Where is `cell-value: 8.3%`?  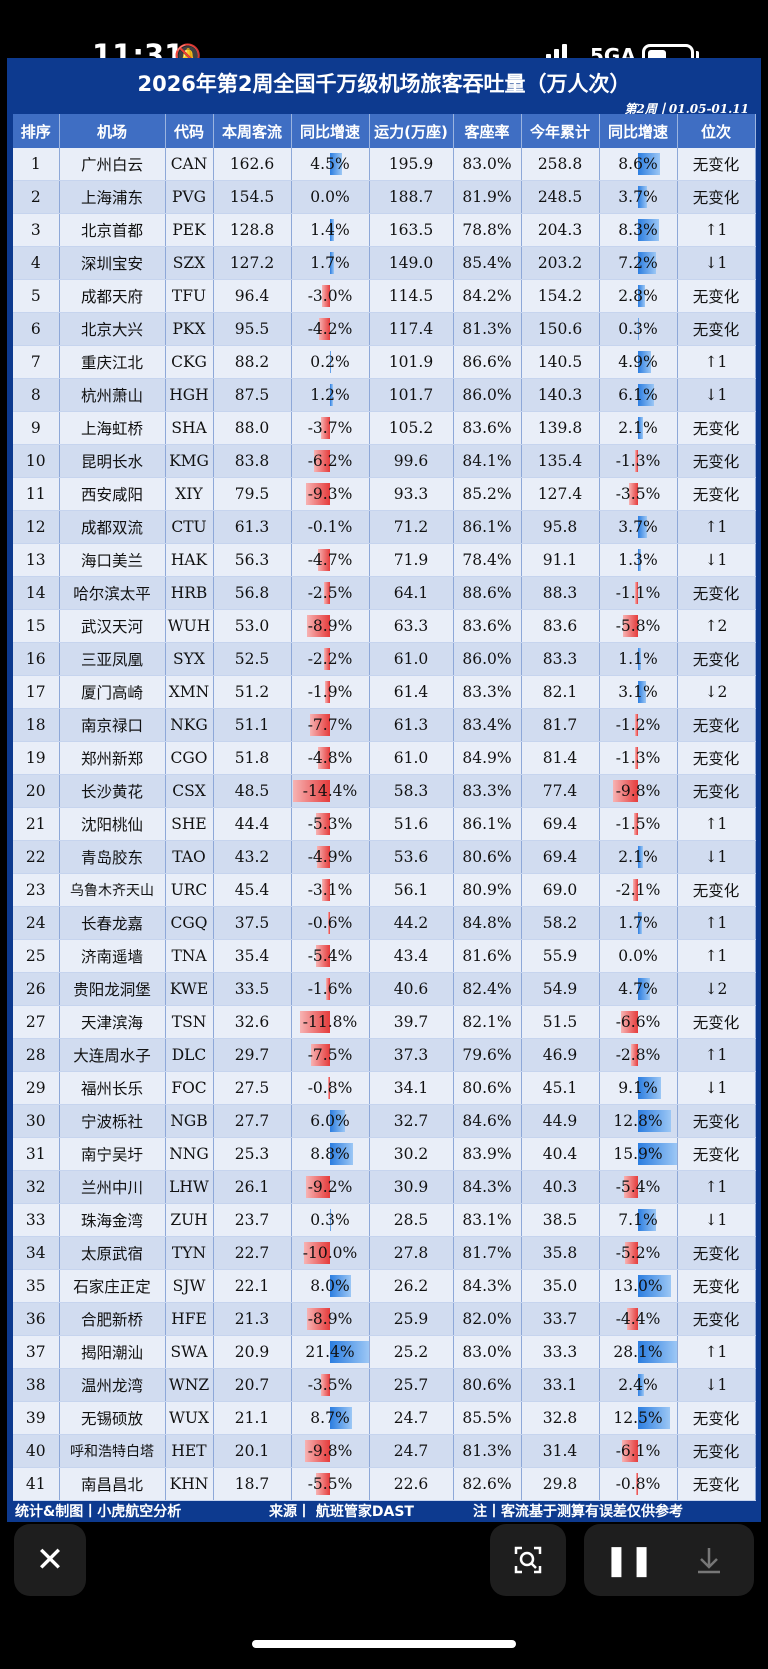
cell-value: 8.3% is located at coordinates (638, 230).